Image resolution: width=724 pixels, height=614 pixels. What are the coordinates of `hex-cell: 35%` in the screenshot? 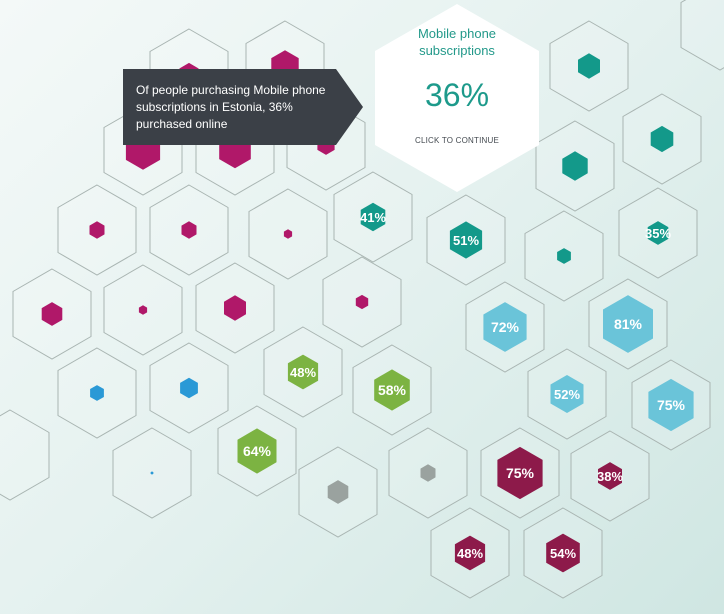 It's located at (658, 233).